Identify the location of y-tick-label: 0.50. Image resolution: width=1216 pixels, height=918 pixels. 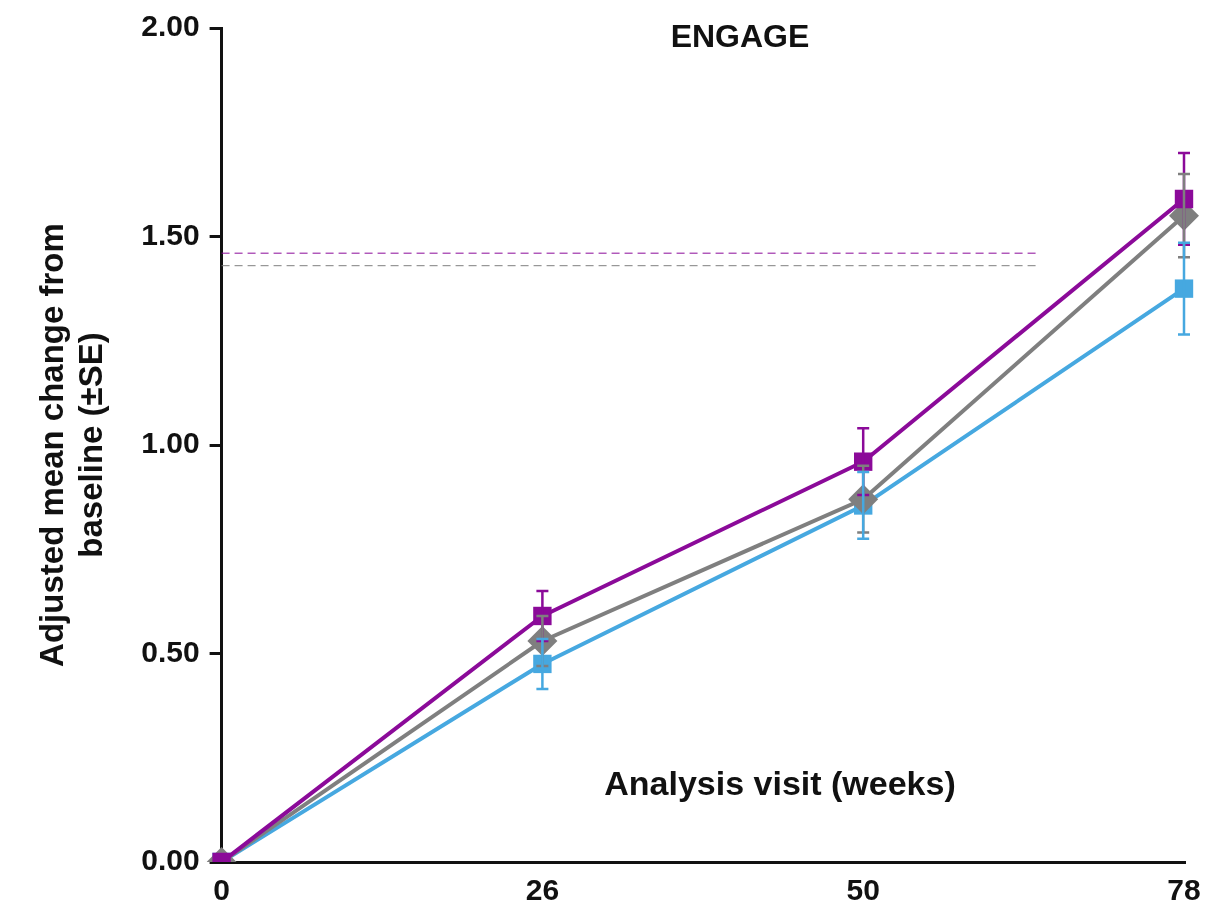
(170, 651).